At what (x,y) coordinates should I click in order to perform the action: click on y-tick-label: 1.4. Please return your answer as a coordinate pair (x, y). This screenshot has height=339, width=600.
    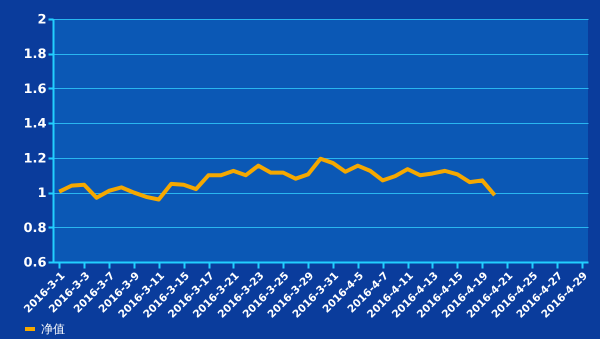
    Looking at the image, I should click on (34, 124).